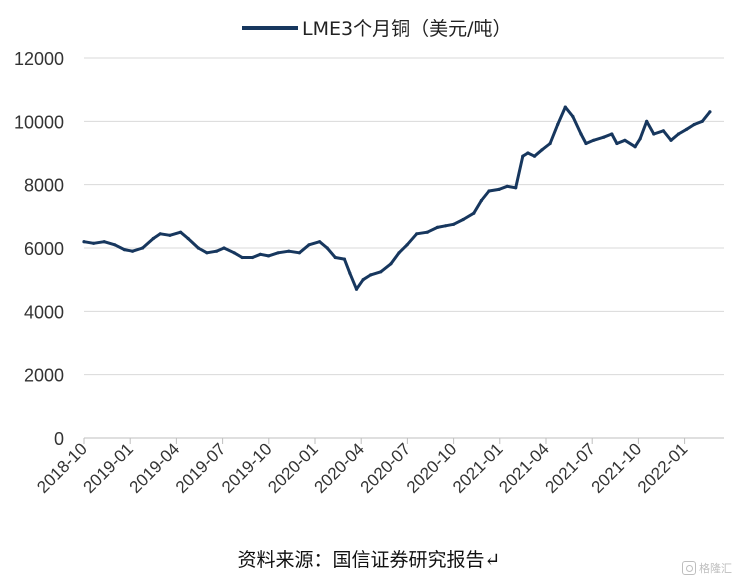 This screenshot has height=582, width=738. I want to click on watermark-logo-icon, so click(689, 568).